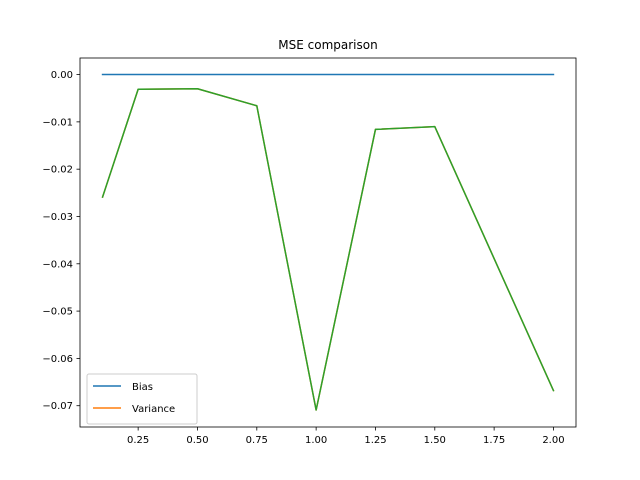  What do you see at coordinates (316, 440) in the screenshot?
I see `x-tick-label: 1.00` at bounding box center [316, 440].